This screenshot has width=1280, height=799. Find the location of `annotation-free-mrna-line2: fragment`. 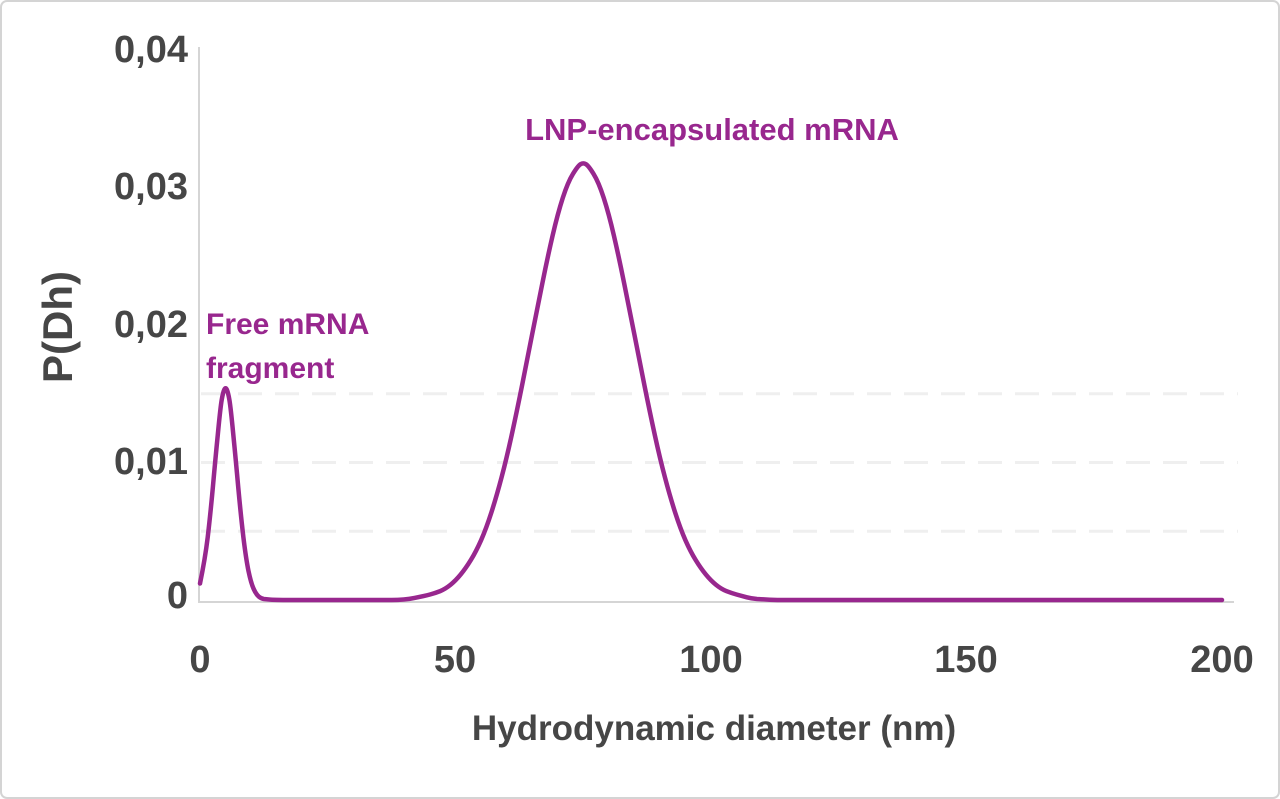

annotation-free-mrna-line2: fragment is located at coordinates (270, 368).